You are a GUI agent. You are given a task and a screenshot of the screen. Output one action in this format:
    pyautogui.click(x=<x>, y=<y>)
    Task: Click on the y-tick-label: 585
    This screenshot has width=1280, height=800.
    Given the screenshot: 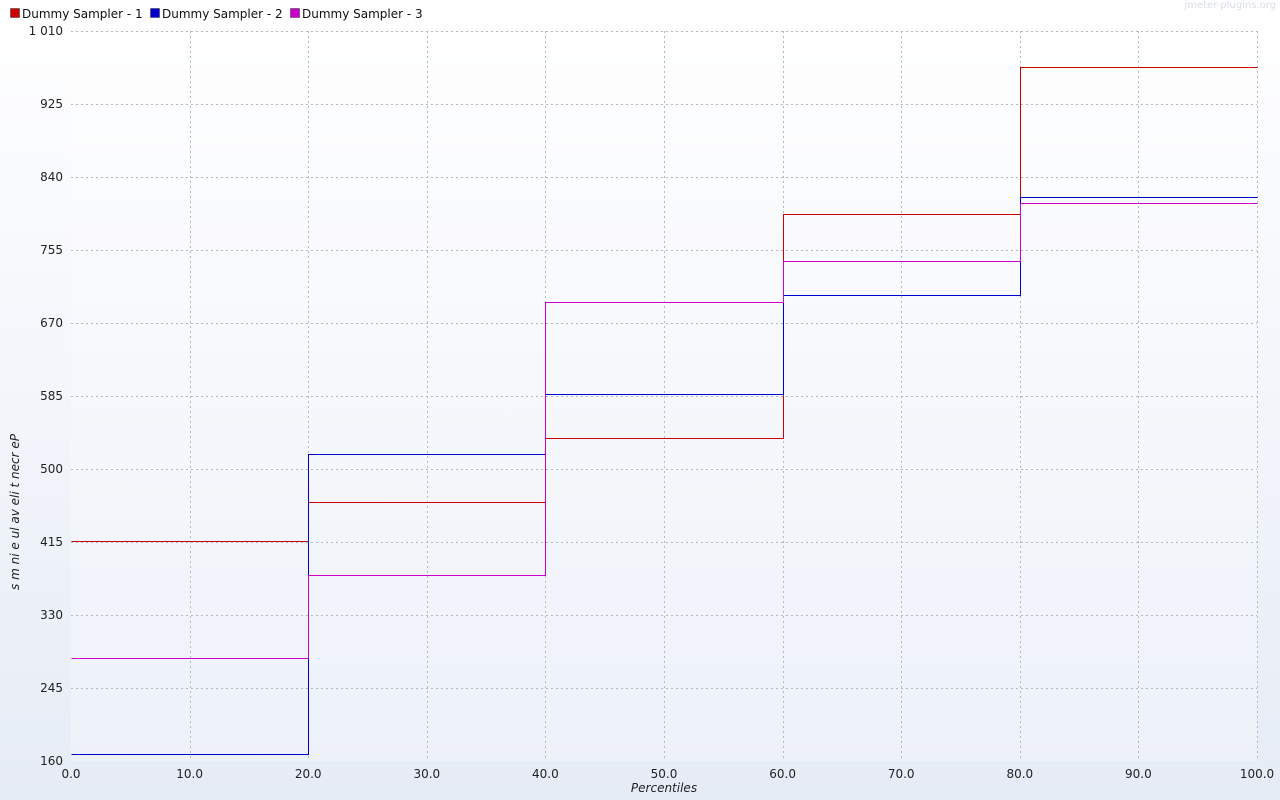 What is the action you would take?
    pyautogui.click(x=51, y=396)
    